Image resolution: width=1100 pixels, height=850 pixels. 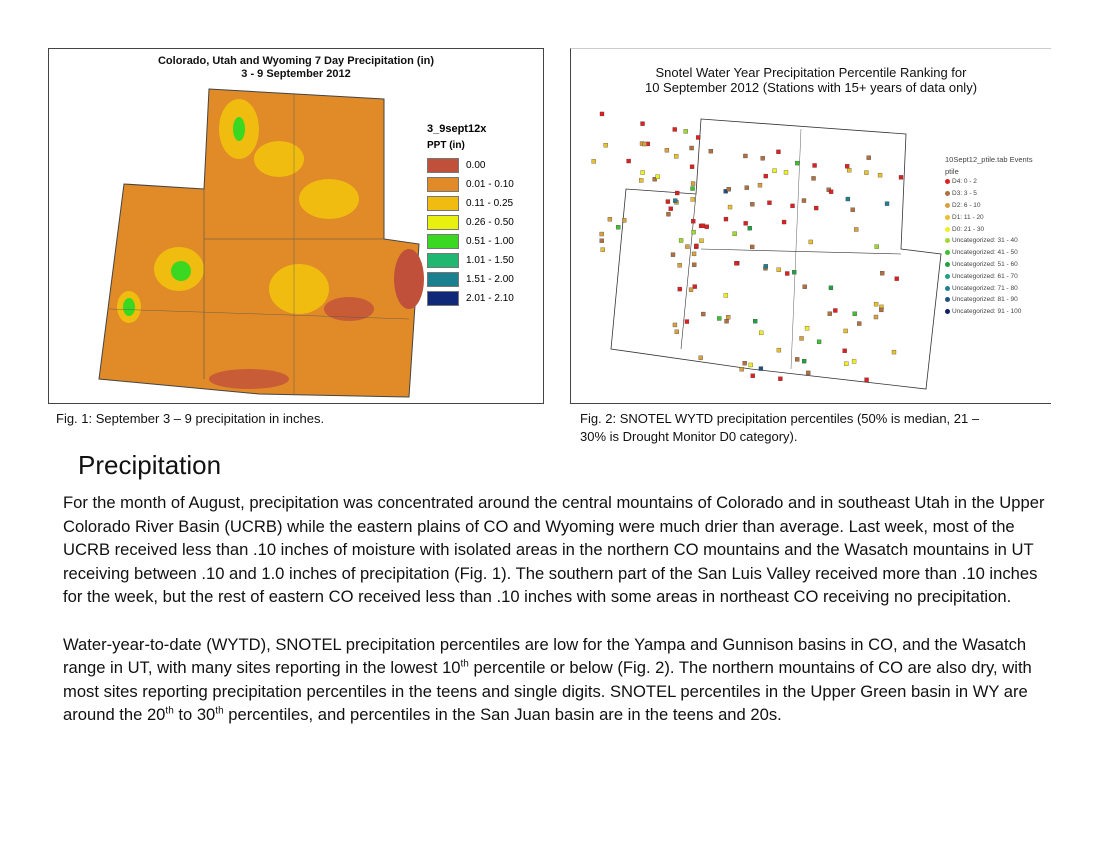 I want to click on fig2-legend-item: D0: 21 - 30, so click(x=989, y=229).